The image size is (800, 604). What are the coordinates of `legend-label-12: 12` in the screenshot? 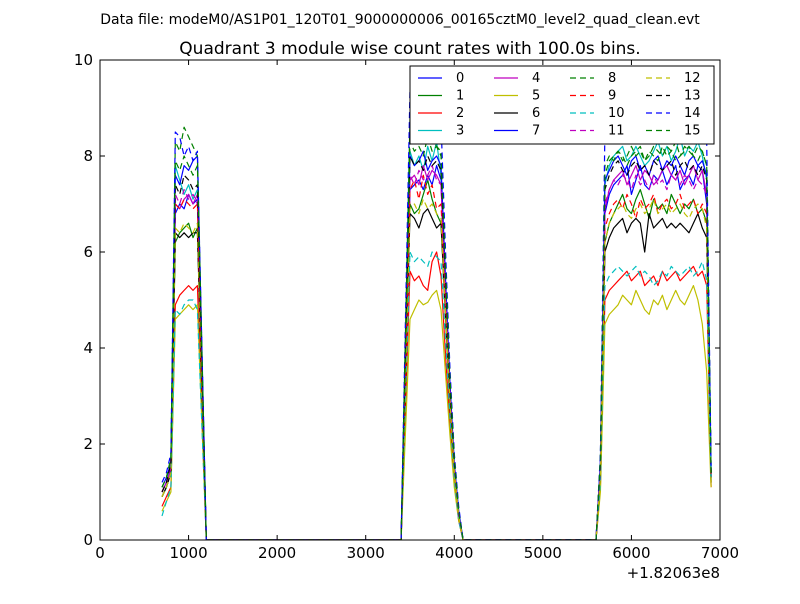 It's located at (692, 78).